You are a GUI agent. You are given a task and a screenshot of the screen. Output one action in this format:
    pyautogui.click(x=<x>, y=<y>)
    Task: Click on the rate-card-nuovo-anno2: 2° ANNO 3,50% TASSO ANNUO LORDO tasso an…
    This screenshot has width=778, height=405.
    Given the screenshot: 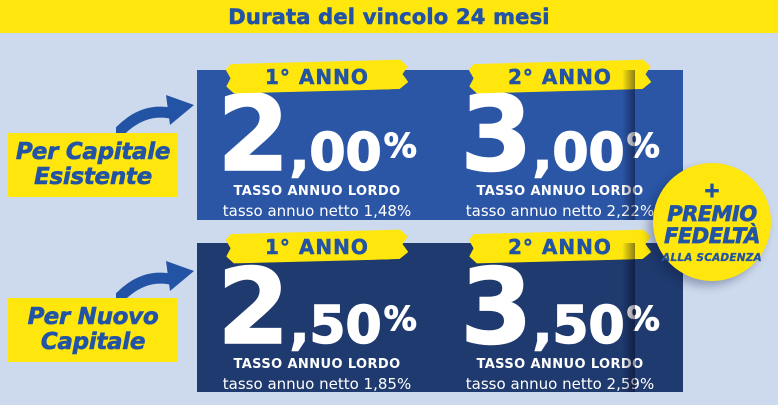 What is the action you would take?
    pyautogui.click(x=560, y=318)
    